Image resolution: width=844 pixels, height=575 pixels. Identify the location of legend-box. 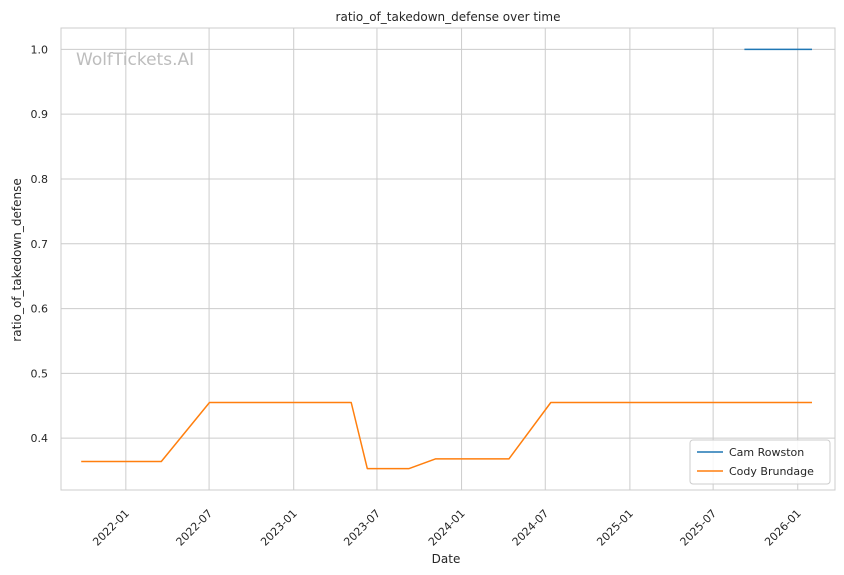
(760, 462).